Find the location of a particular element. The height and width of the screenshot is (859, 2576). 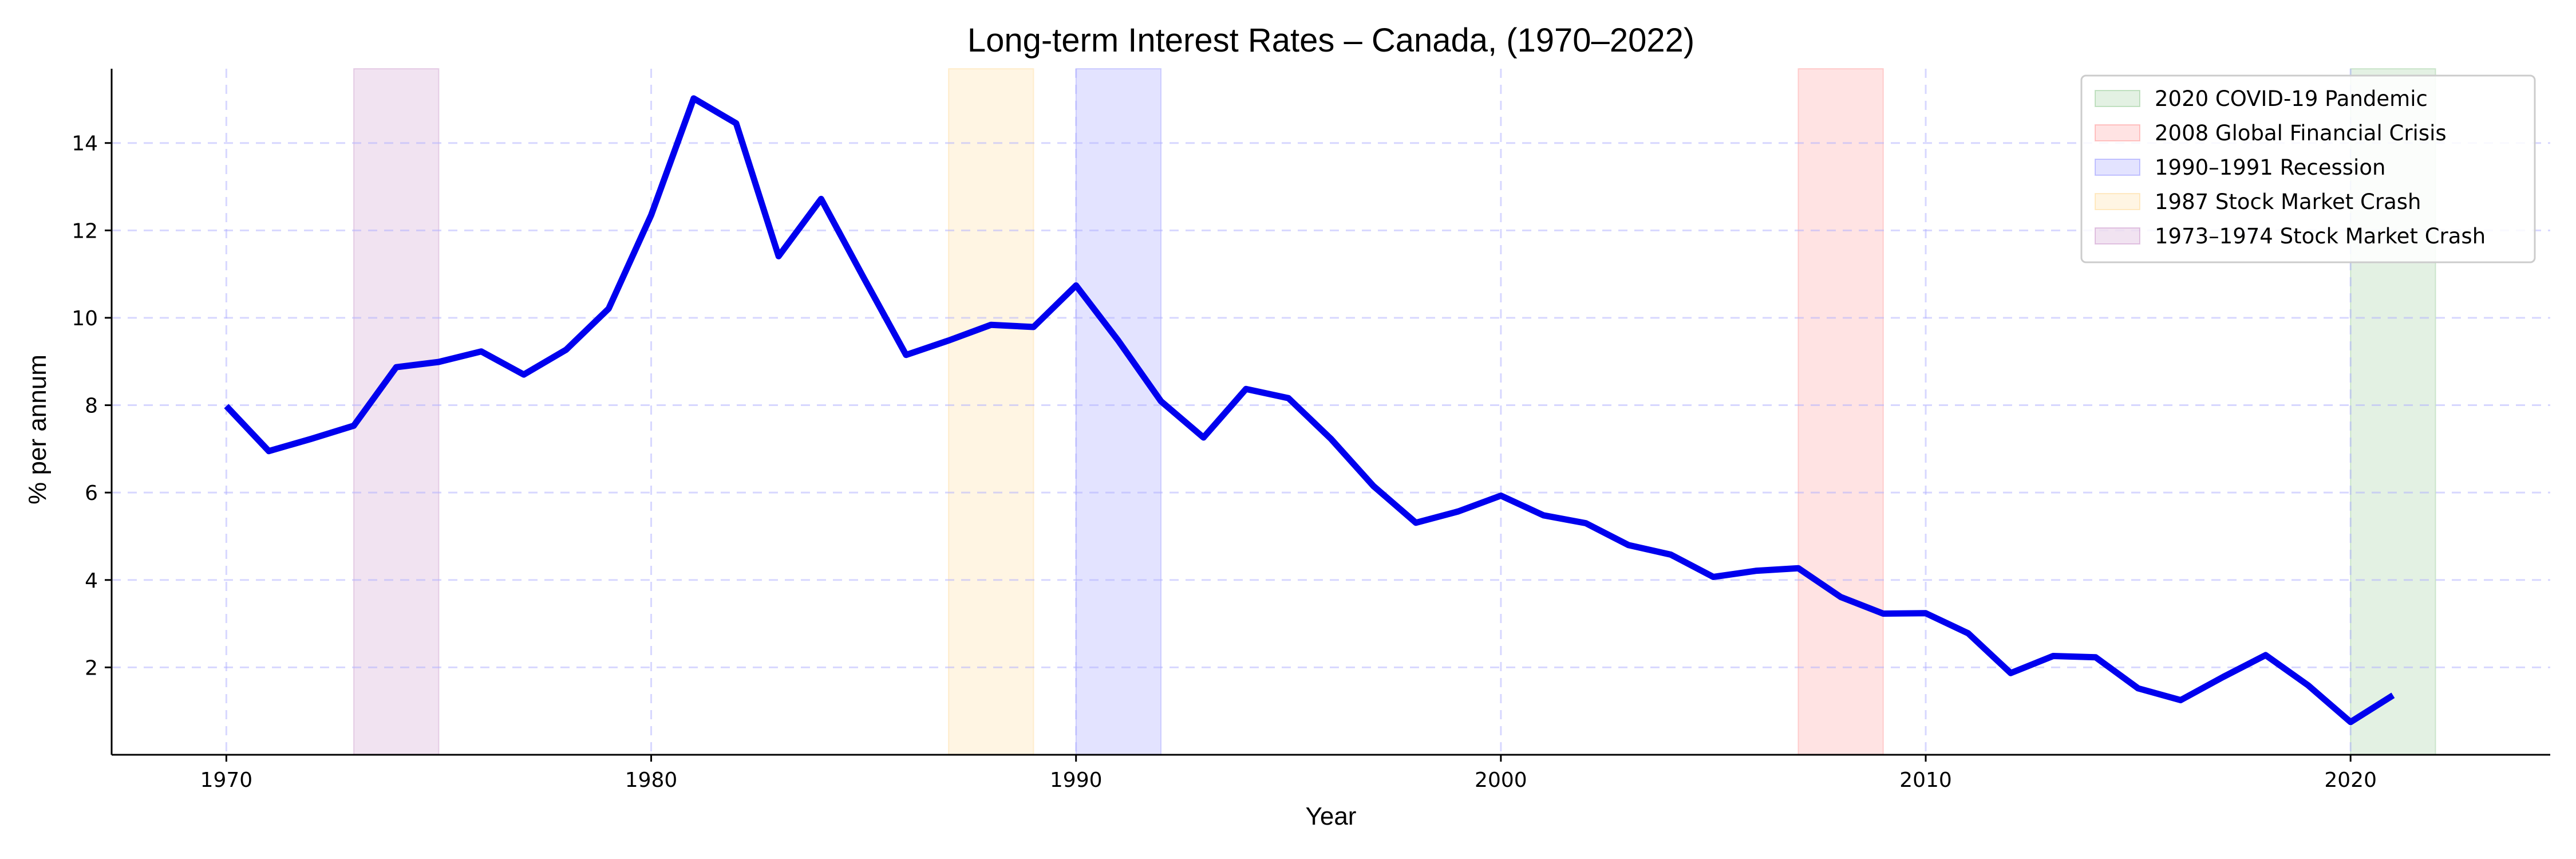

x-tick-label: 2000 is located at coordinates (1501, 780).